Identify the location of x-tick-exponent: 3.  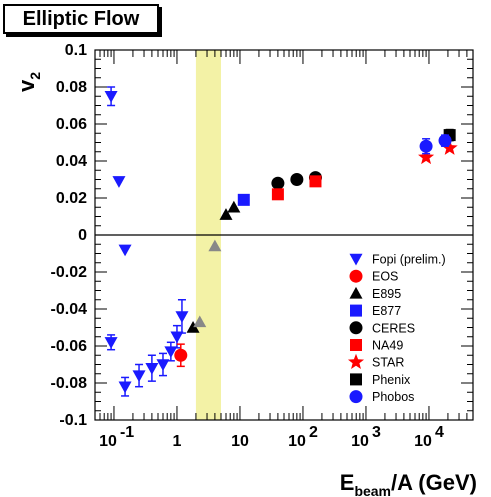
(376, 432).